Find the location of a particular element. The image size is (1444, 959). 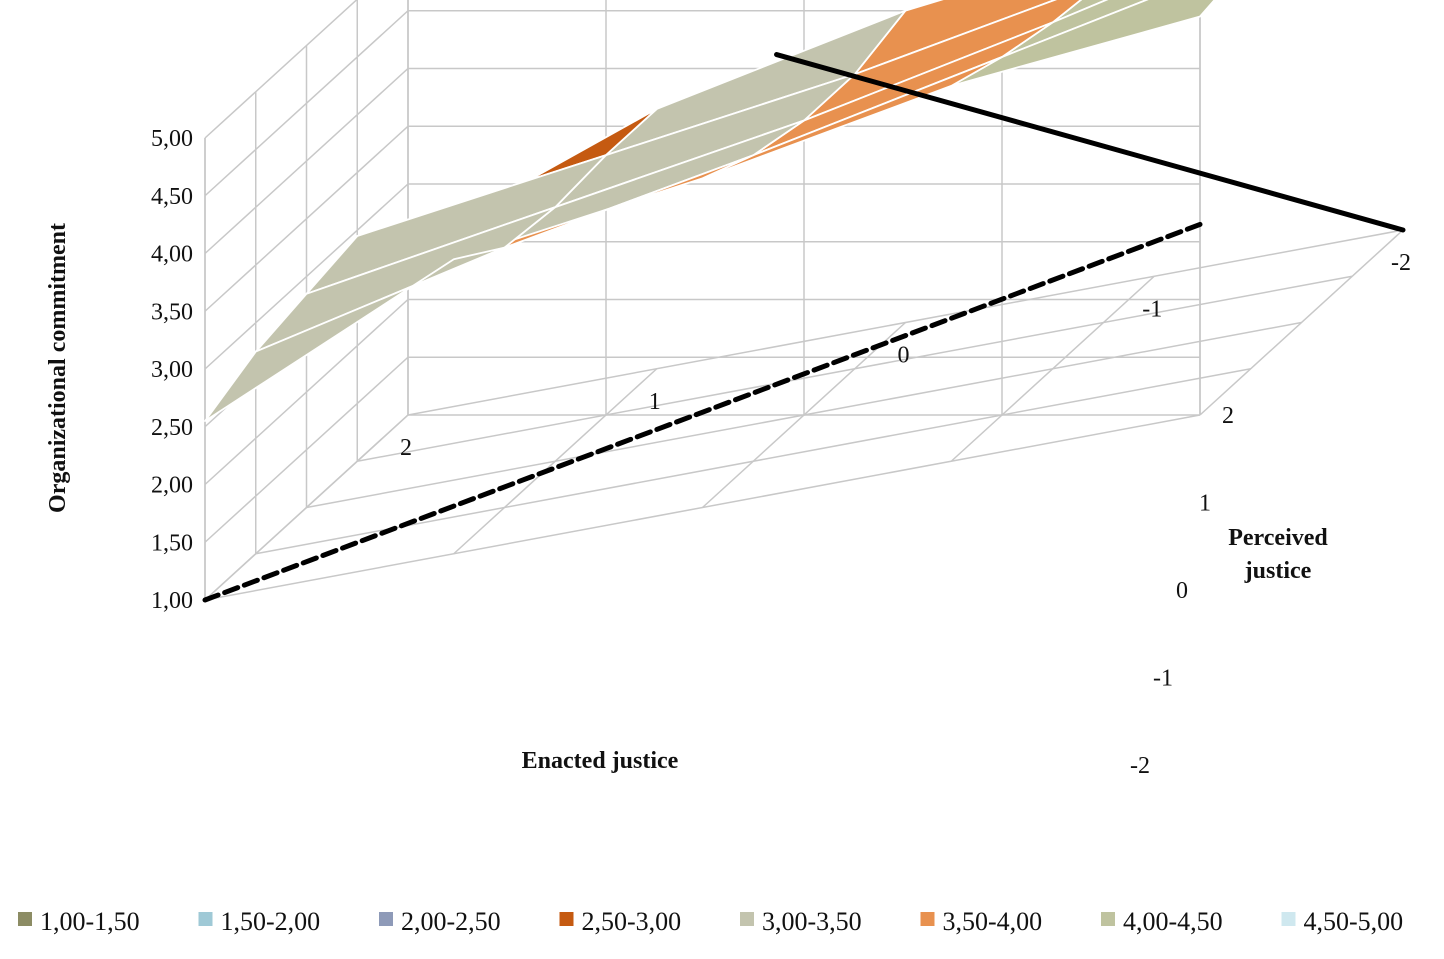

x-tick-label: 0 is located at coordinates (904, 356).